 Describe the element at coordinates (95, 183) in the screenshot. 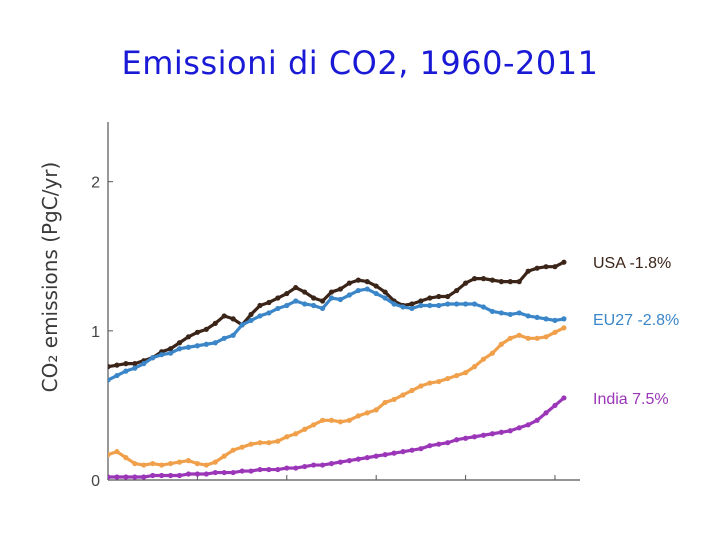

I see `y-tick-label: 2` at that location.